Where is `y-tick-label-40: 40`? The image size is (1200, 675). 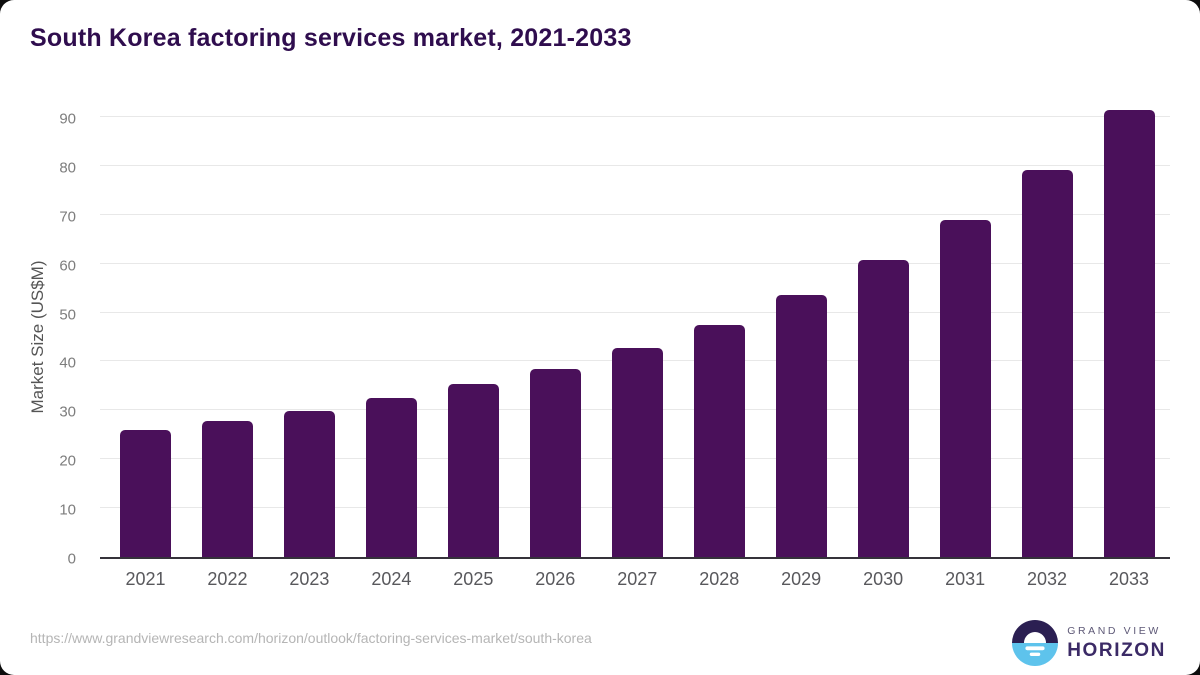 y-tick-label-40: 40 is located at coordinates (67, 363).